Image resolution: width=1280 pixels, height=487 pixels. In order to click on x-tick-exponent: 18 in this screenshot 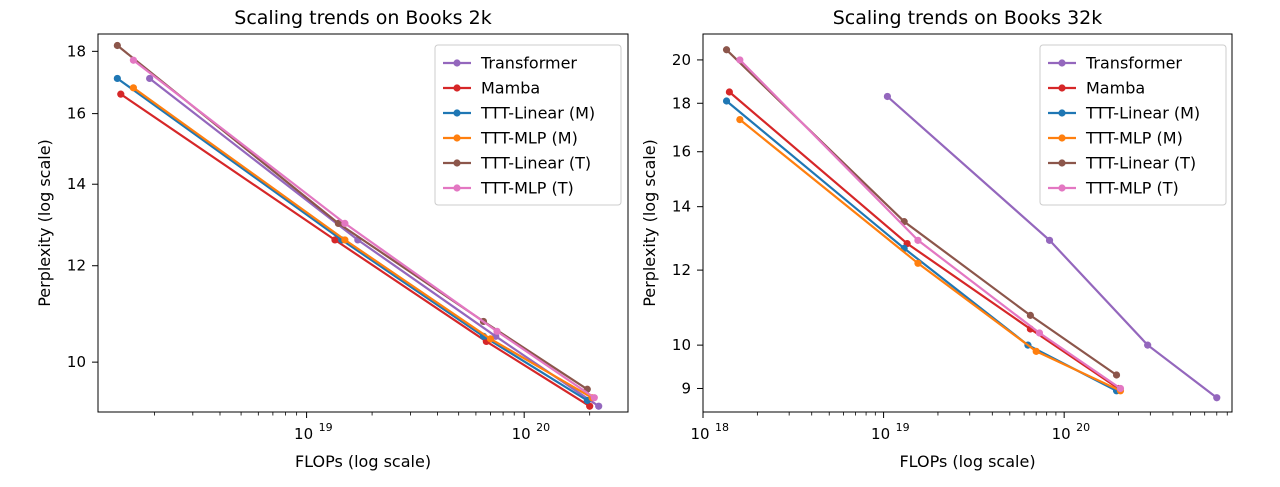, I will do `click(722, 427)`.